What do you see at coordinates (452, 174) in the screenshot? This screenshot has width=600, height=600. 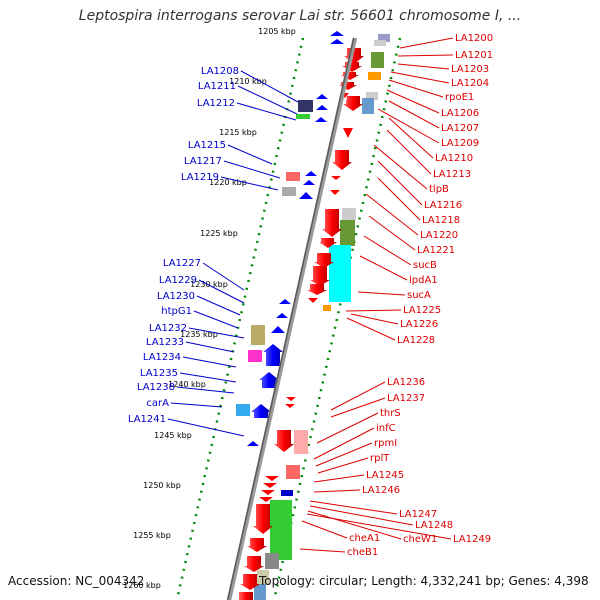 I see `gene-label: LA1213` at bounding box center [452, 174].